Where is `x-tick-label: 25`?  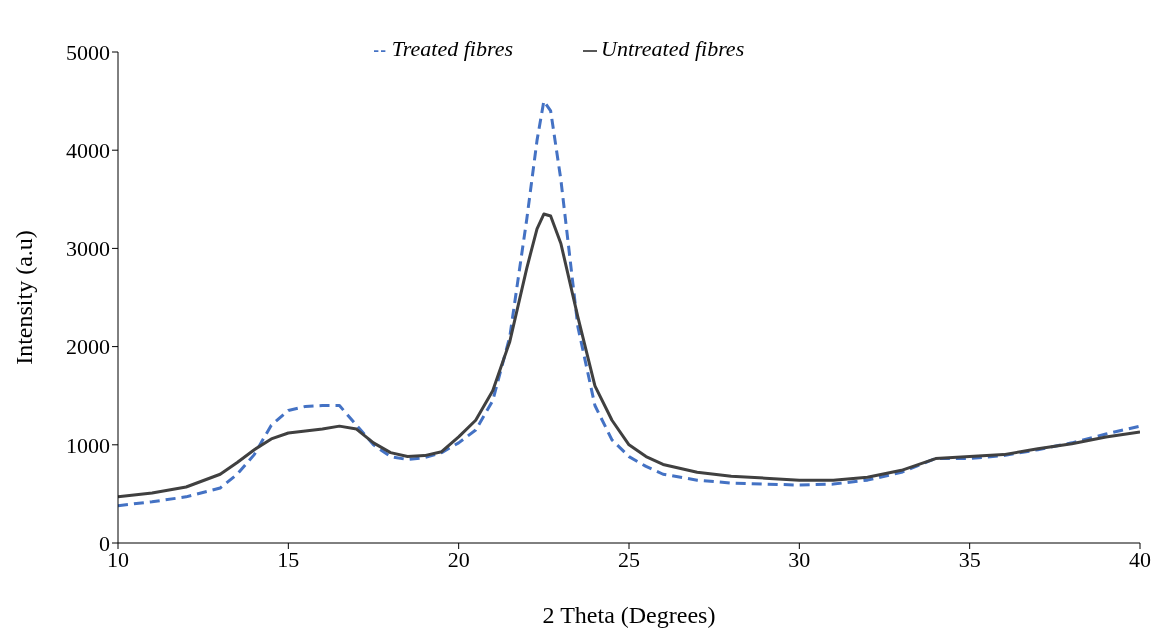
x-tick-label: 25 is located at coordinates (629, 559).